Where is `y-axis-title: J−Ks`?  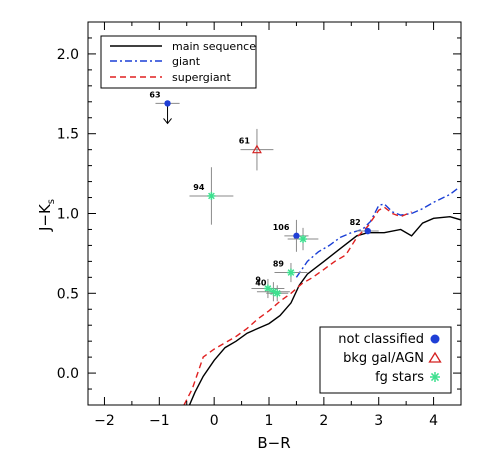 y-axis-title: J−Ks is located at coordinates (46, 215).